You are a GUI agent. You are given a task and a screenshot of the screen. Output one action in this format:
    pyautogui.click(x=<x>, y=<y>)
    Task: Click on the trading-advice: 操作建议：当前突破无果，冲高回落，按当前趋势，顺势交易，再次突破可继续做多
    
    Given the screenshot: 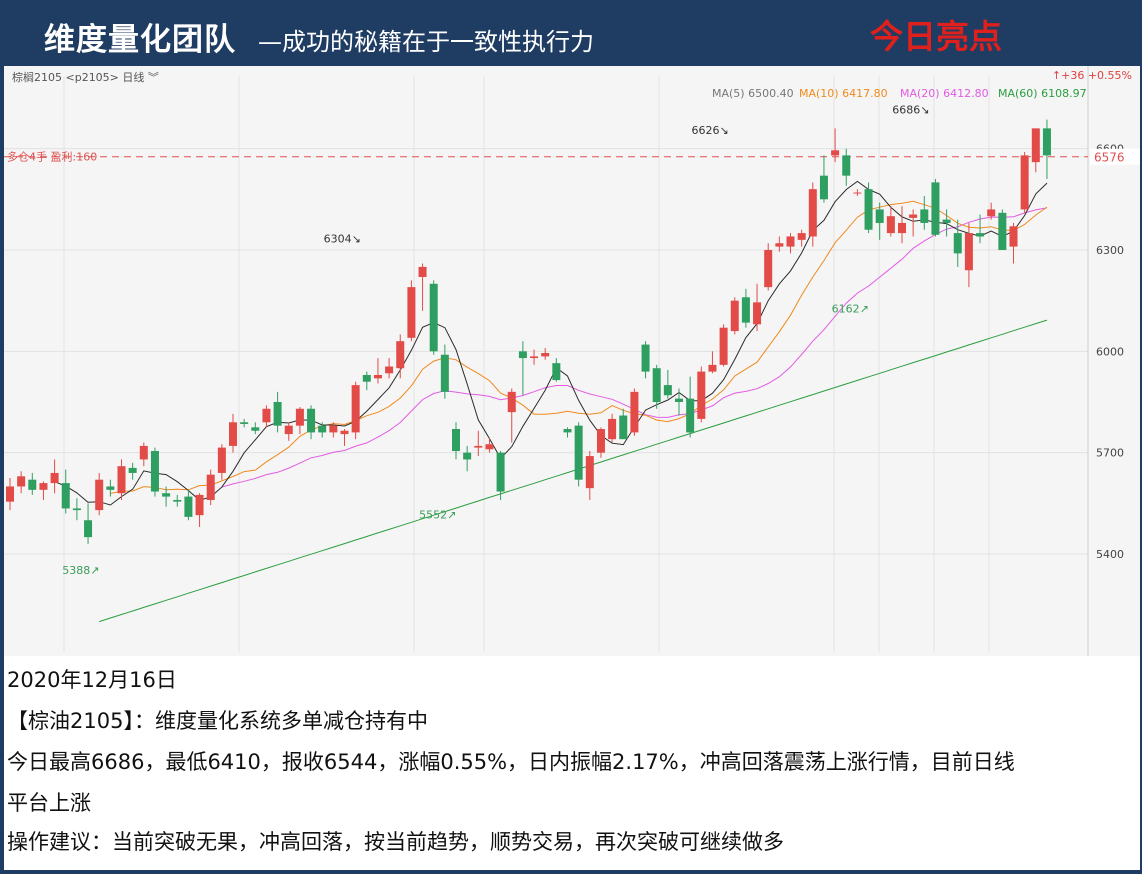 What is the action you would take?
    pyautogui.click(x=395, y=842)
    